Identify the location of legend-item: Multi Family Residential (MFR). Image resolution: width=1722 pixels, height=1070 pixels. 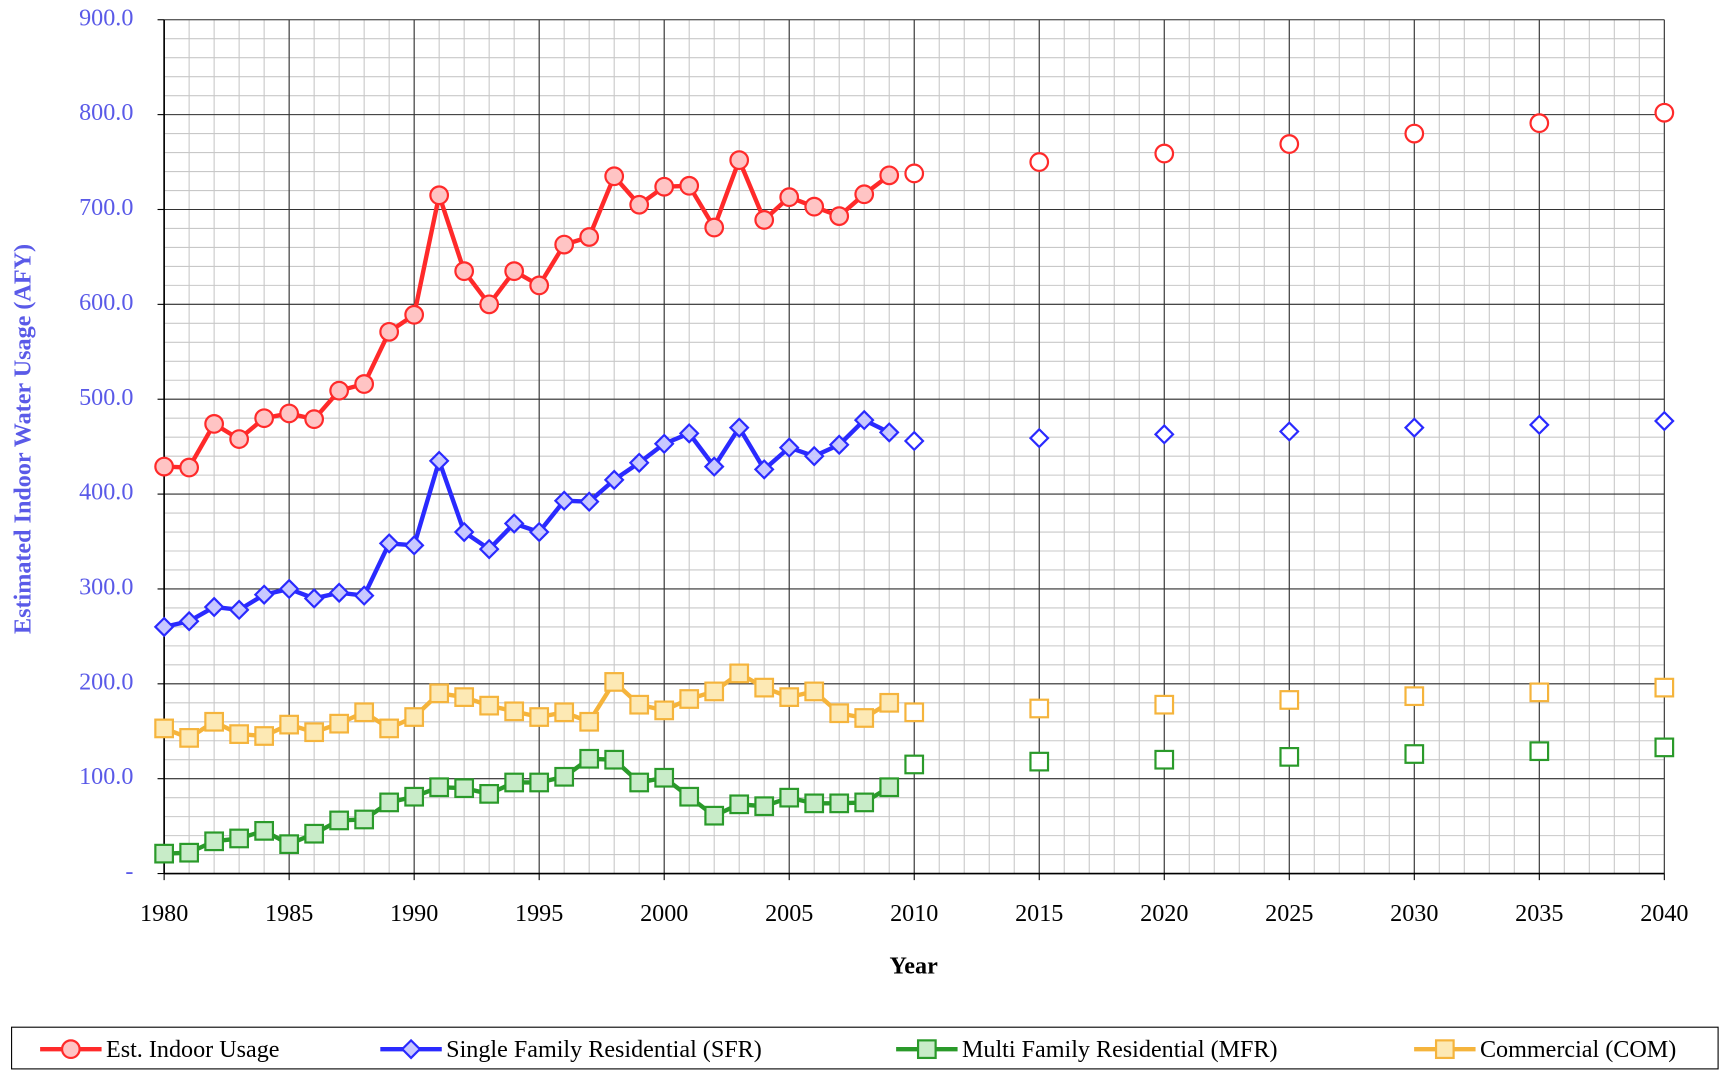
(1087, 1049).